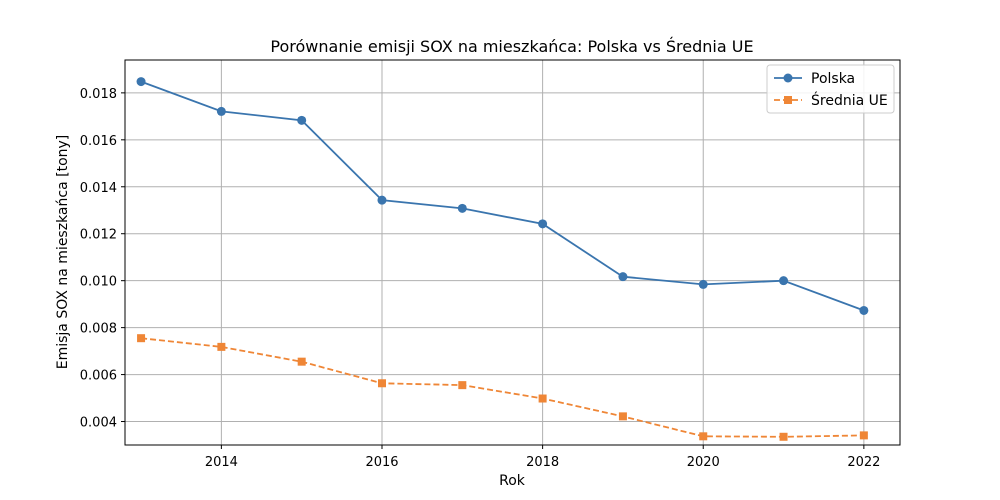 The width and height of the screenshot is (1000, 500). What do you see at coordinates (98, 141) in the screenshot?
I see `y-tick-label: 0.016` at bounding box center [98, 141].